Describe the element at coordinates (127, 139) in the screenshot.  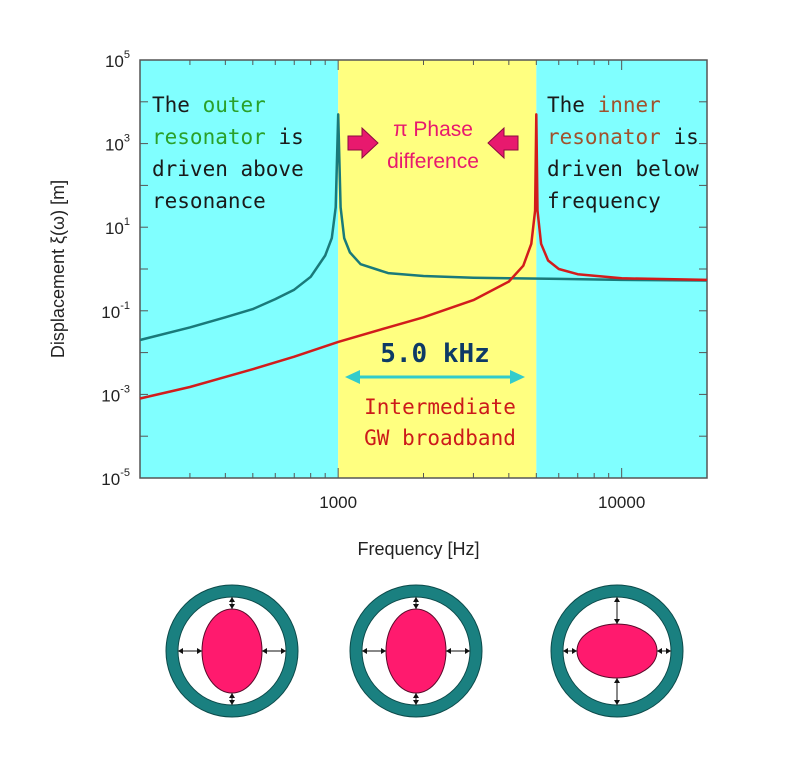
I see `y-tick-exponent: 3` at that location.